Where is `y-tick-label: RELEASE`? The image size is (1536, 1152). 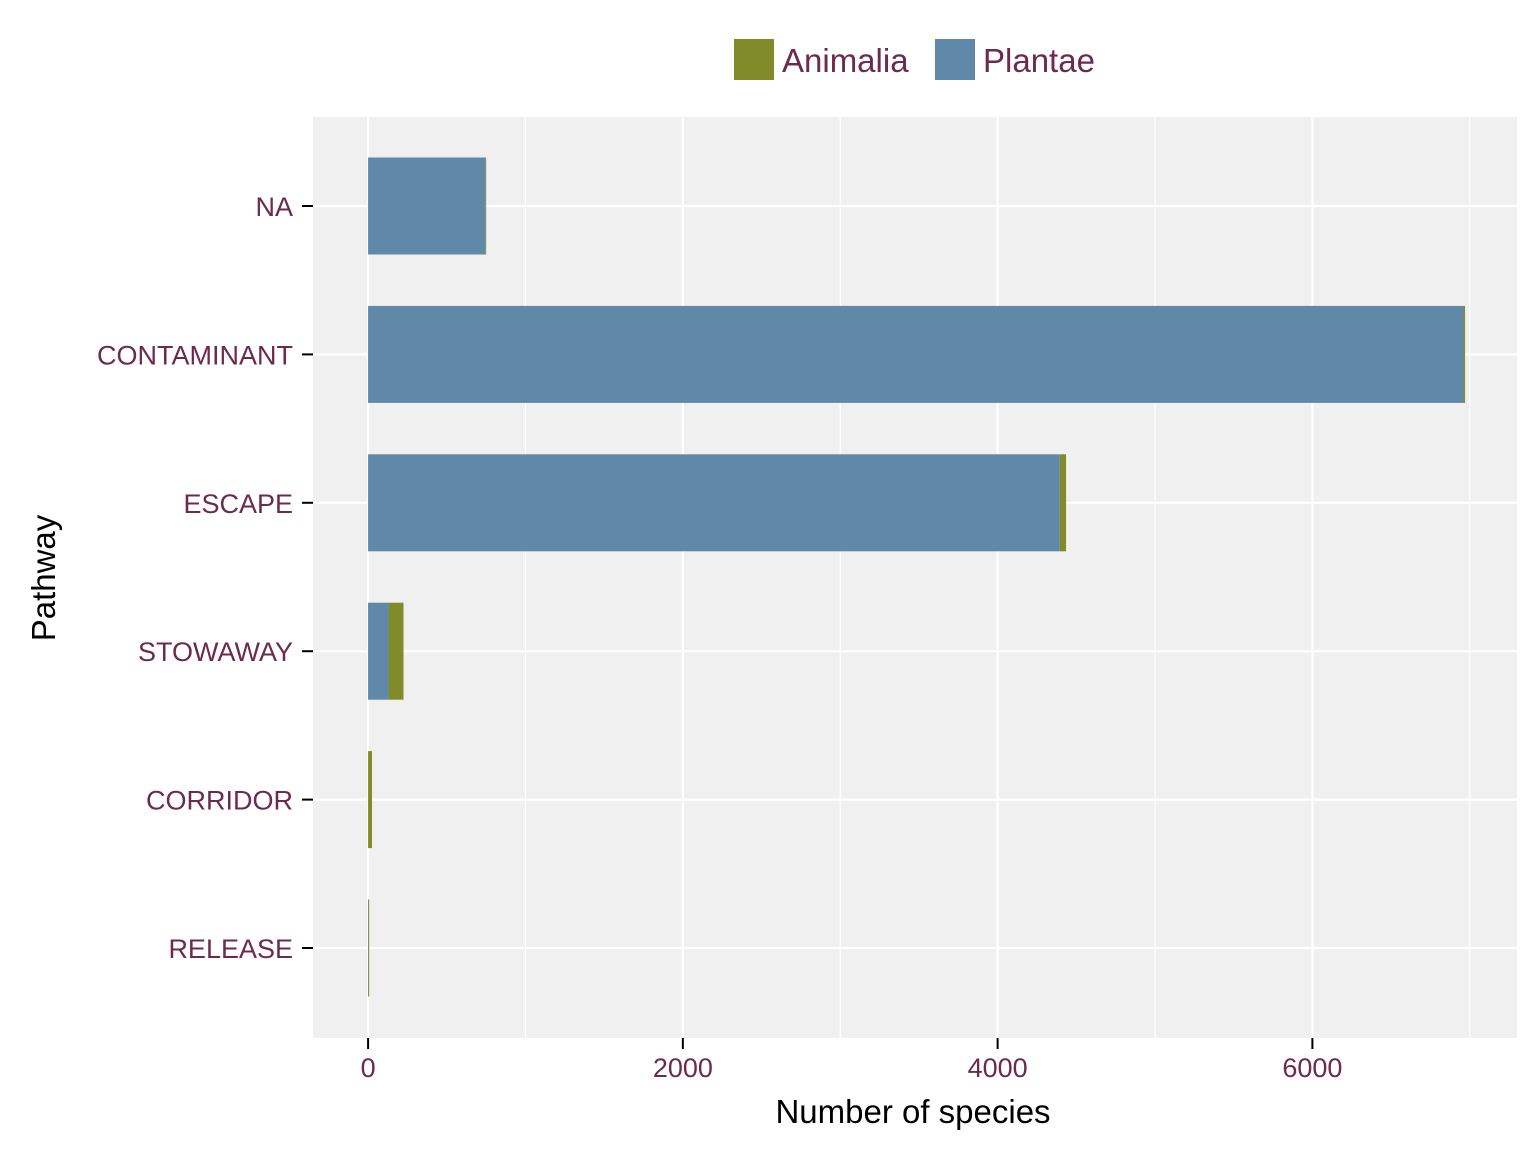
y-tick-label: RELEASE is located at coordinates (230, 949).